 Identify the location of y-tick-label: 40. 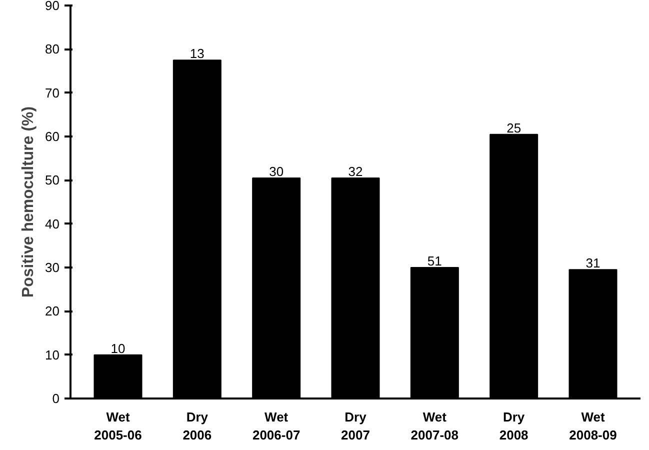
(52, 224).